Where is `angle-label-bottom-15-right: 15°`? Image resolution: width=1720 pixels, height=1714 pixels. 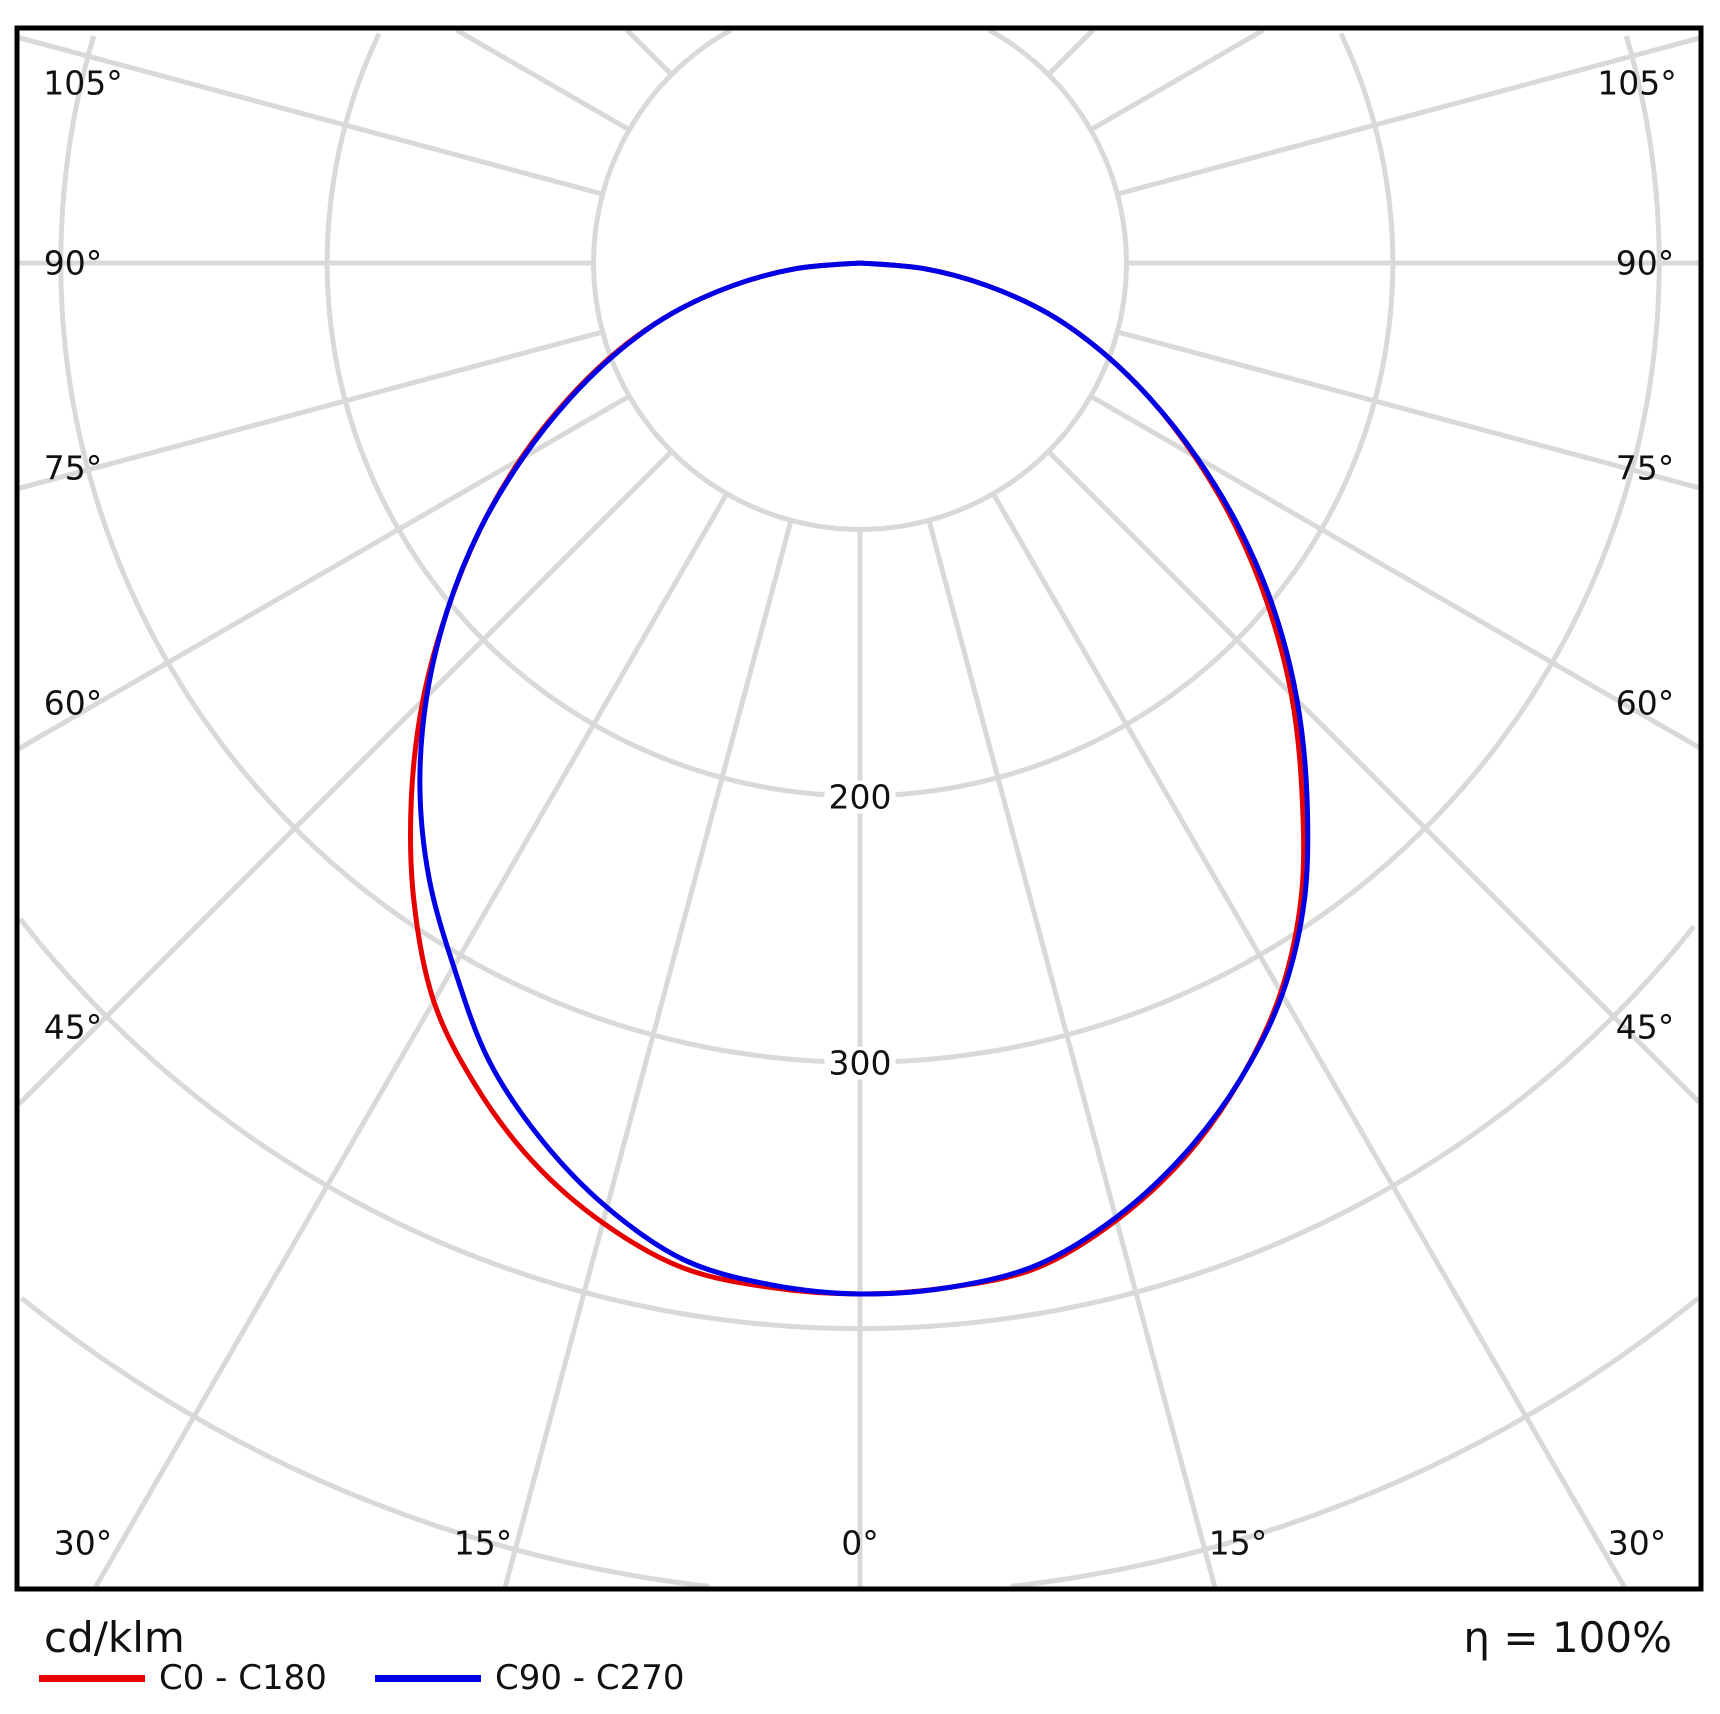
angle-label-bottom-15-right: 15° is located at coordinates (1238, 1543).